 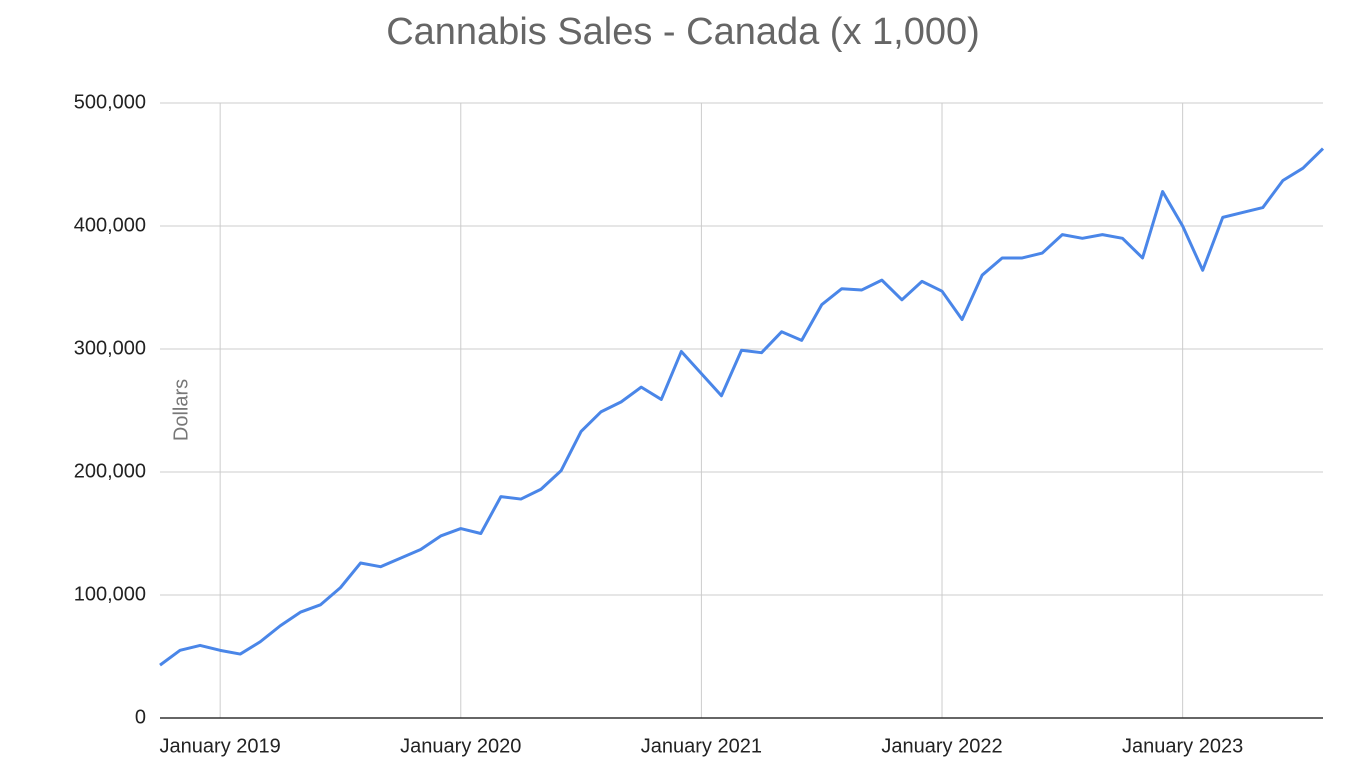 I want to click on y-tick-label: 0, so click(x=140, y=717).